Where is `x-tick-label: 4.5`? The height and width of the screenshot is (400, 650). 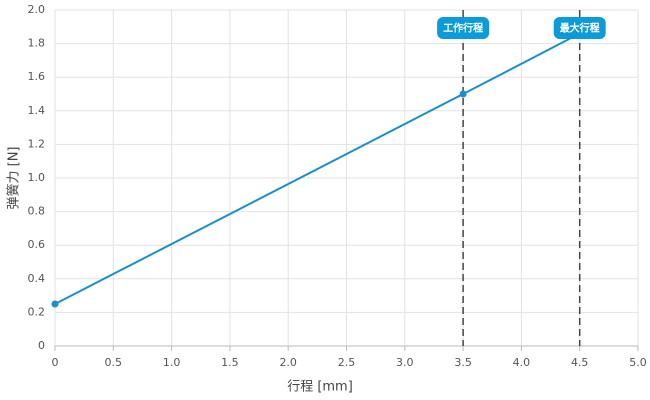
x-tick-label: 4.5 is located at coordinates (580, 362).